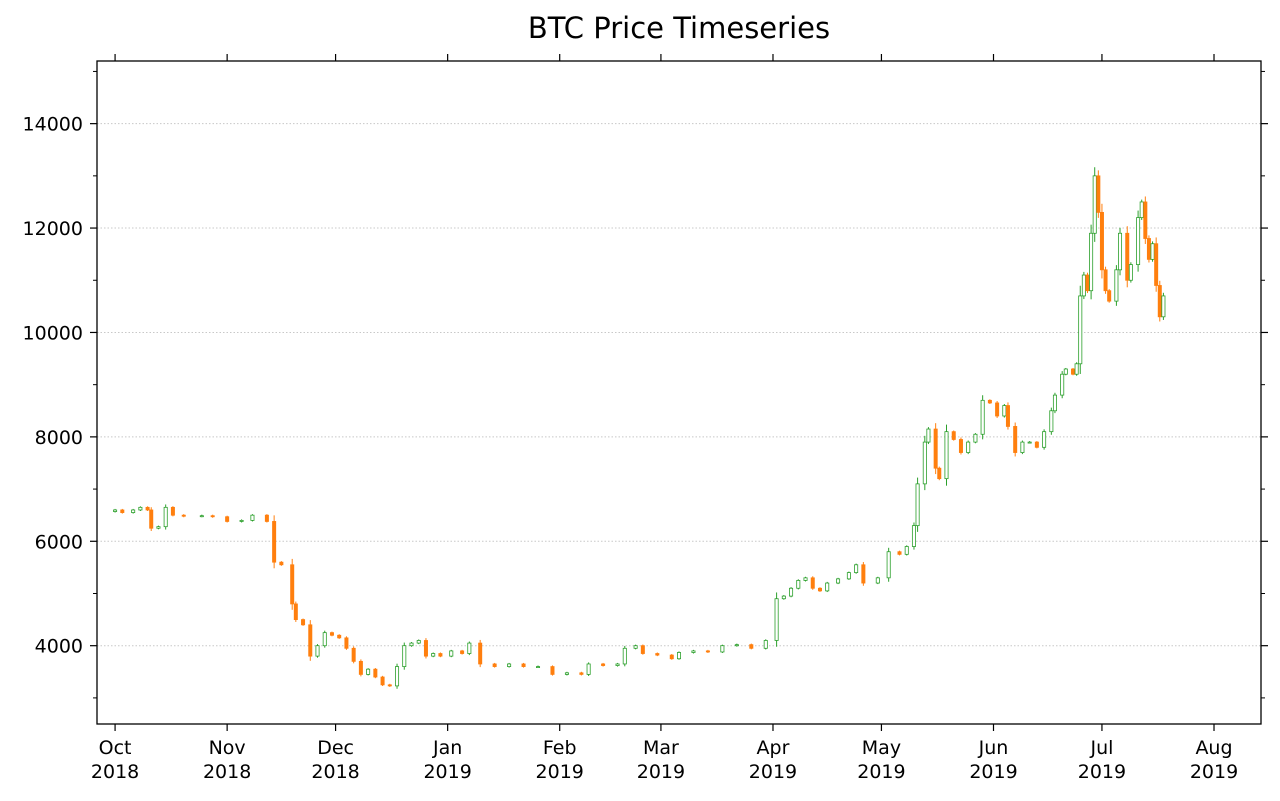 This screenshot has height=801, width=1280. What do you see at coordinates (679, 28) in the screenshot?
I see `chart-title: BTC Price Timeseries` at bounding box center [679, 28].